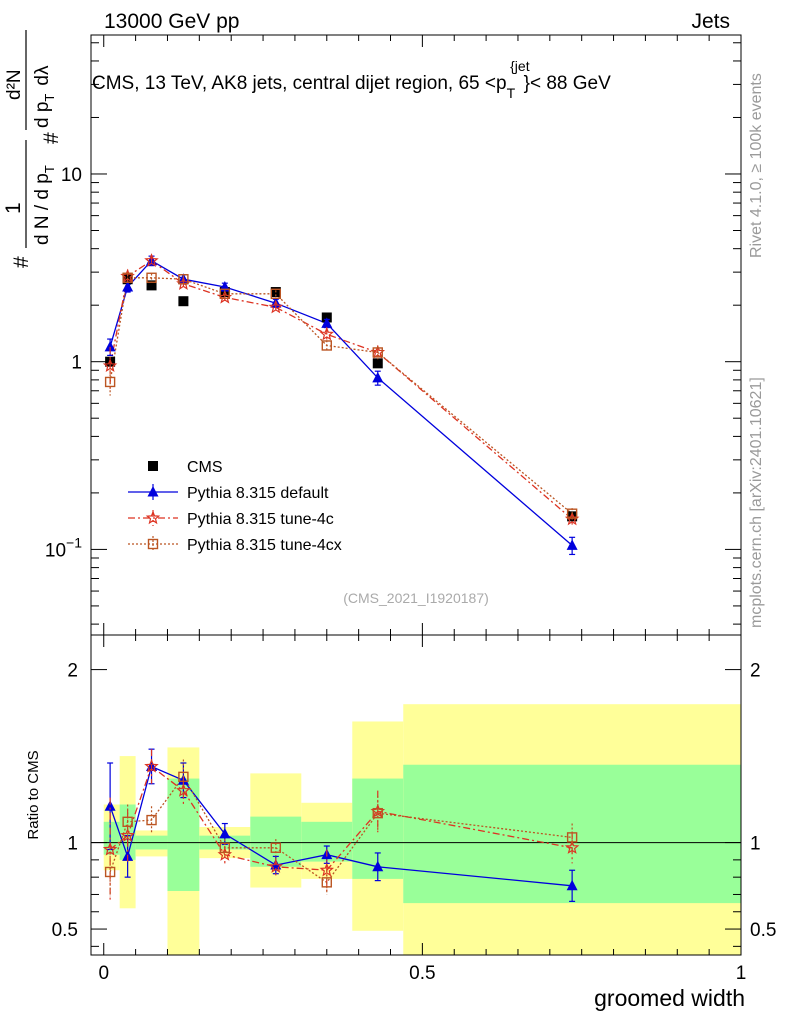 This screenshot has width=786, height=1024. Describe the element at coordinates (756, 502) in the screenshot. I see `mcplots-reference-text: mcplots.cern.ch [arXiv:2401.10621]` at that location.